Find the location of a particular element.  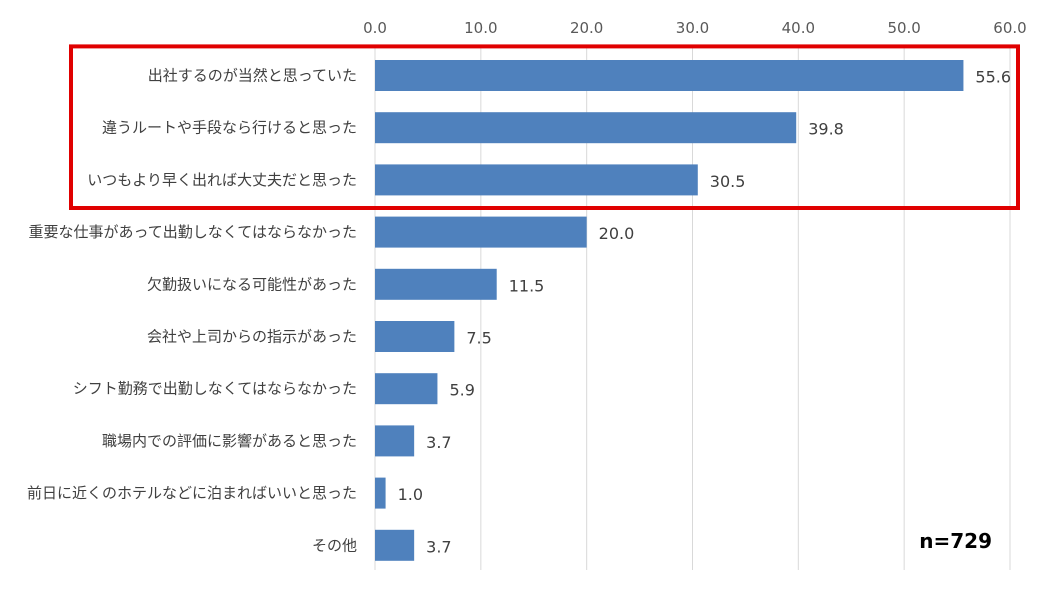

x-axis-ticks: 0.0 10.0 20.0 30.0 40.0 50.0 60.0 is located at coordinates (695, 28).